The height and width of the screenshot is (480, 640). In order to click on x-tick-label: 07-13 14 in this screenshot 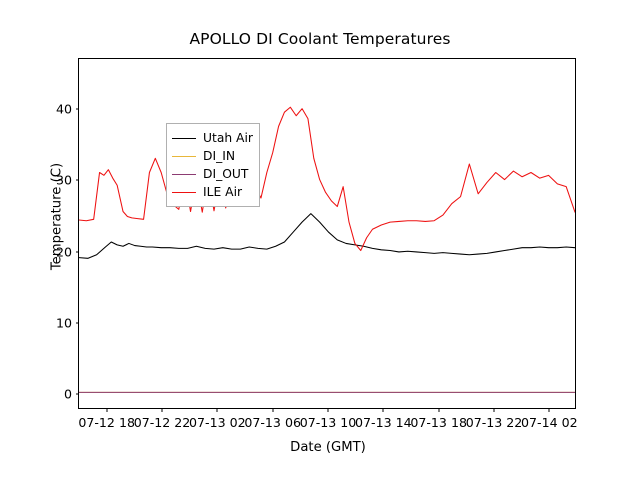, I will do `click(383, 422)`.